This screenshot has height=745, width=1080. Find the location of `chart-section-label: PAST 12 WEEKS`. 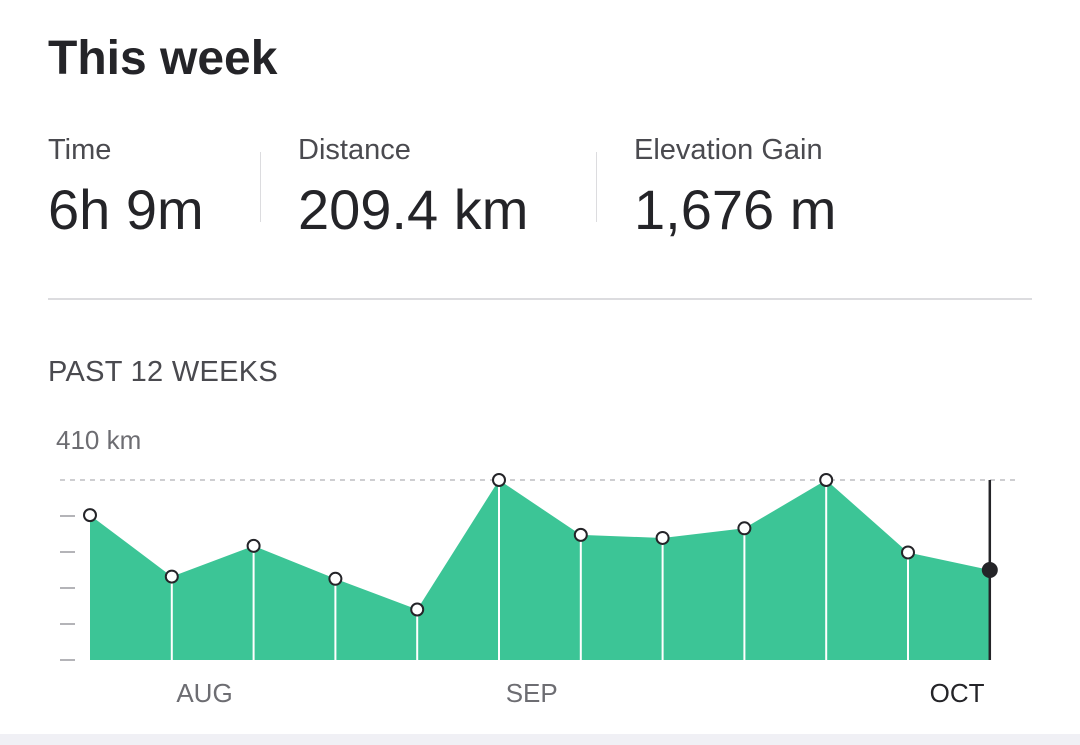

chart-section-label: PAST 12 WEEKS is located at coordinates (163, 372).